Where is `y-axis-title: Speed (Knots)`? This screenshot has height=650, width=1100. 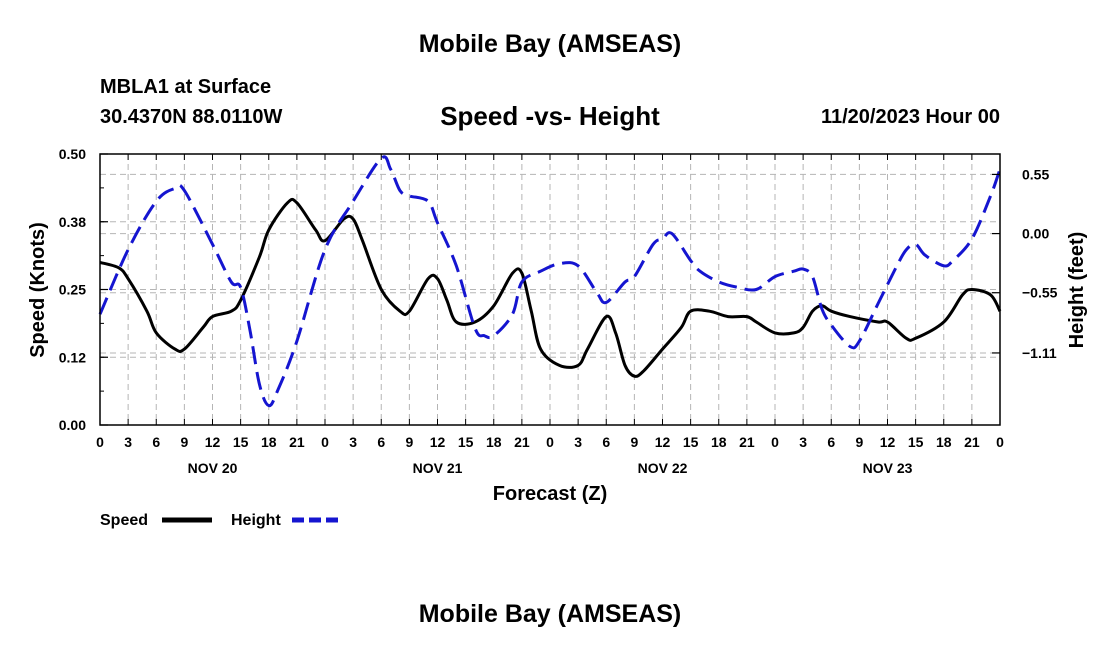 y-axis-title: Speed (Knots) is located at coordinates (38, 290).